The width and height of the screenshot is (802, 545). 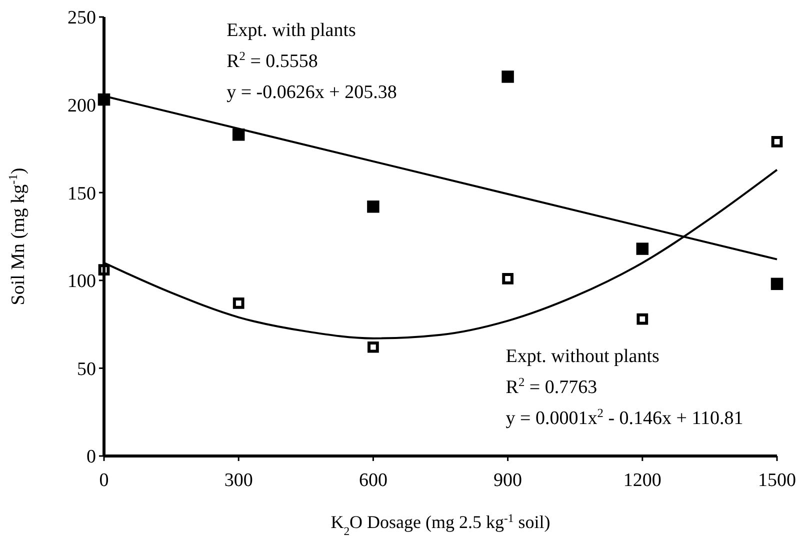 I want to click on annotation: y = 0.0001x$^{2}$ - 0.146x + 110.81, so click(x=625, y=417).